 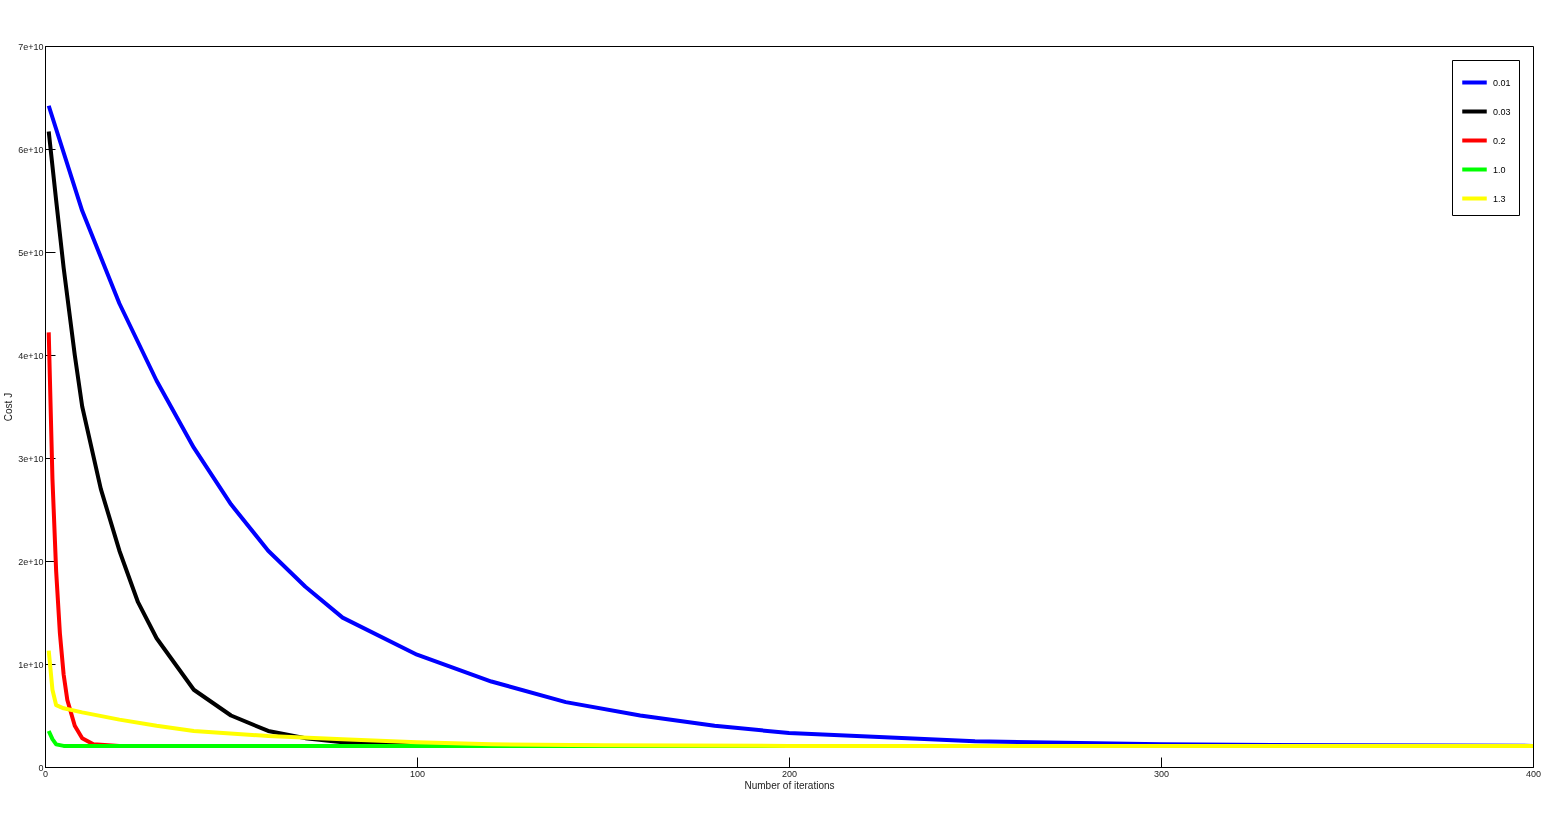 I want to click on legend-label: 0.03, so click(x=1502, y=111).